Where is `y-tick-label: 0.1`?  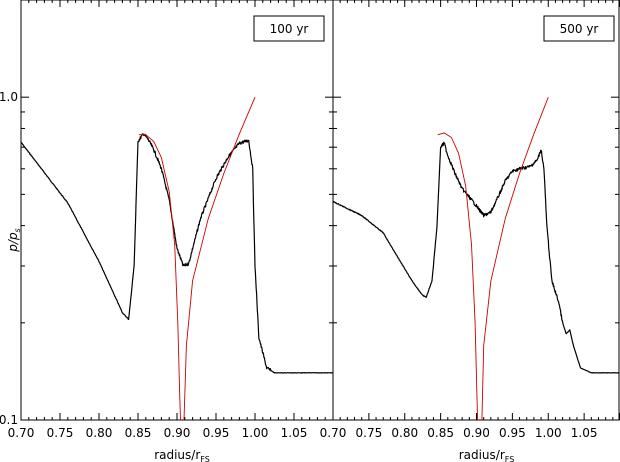 y-tick-label: 0.1 is located at coordinates (9, 420).